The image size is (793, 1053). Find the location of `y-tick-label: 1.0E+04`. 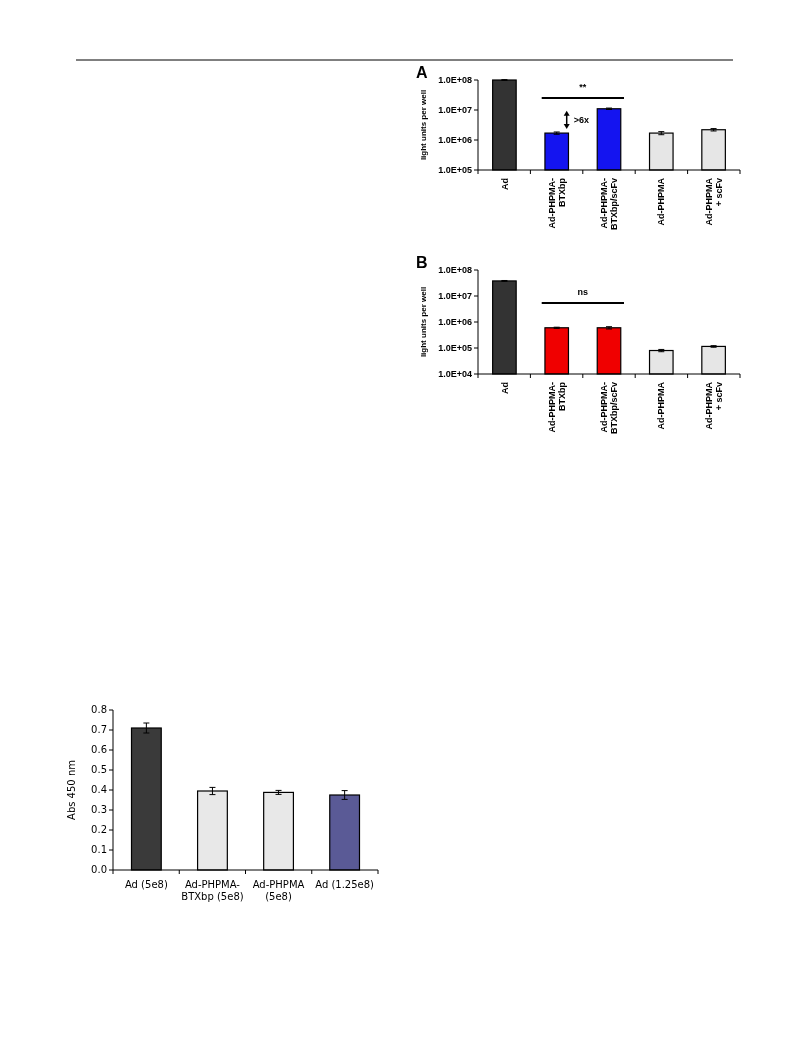

y-tick-label: 1.0E+04 is located at coordinates (455, 373).